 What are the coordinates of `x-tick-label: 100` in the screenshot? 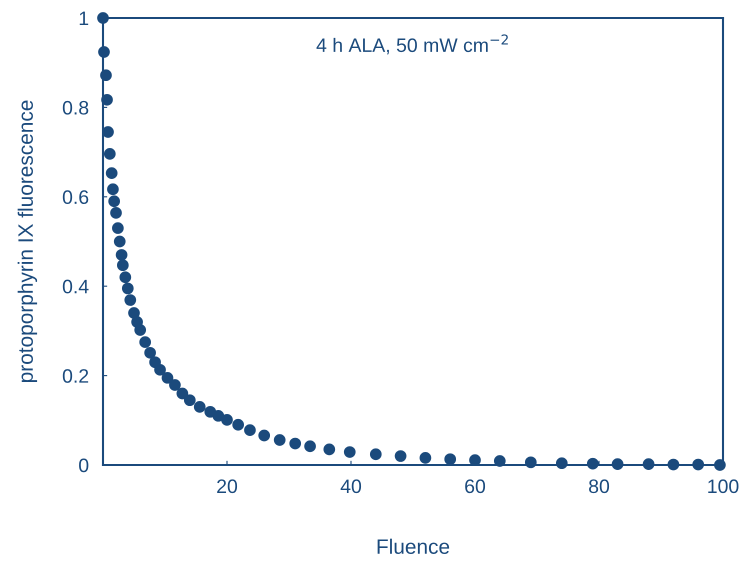 It's located at (723, 486).